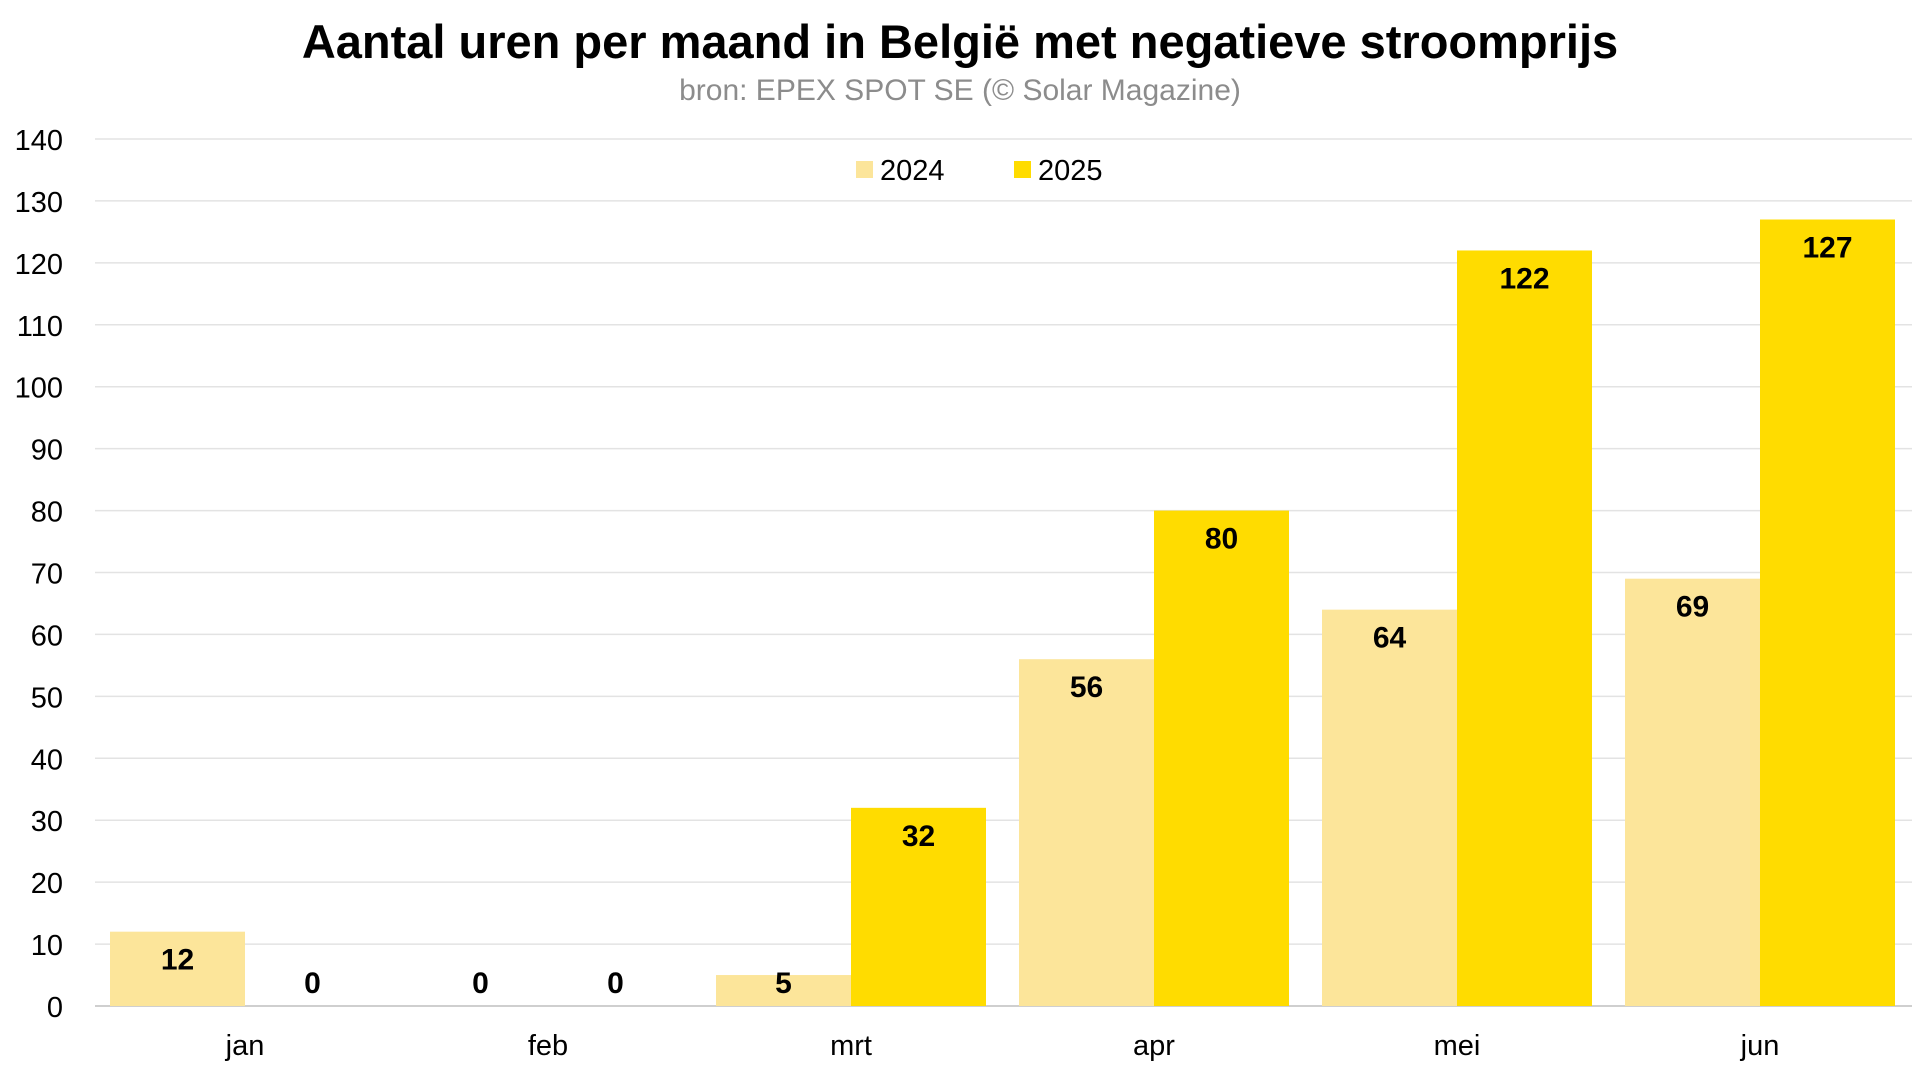 The image size is (1920, 1069). I want to click on legend-label: 2025, so click(1070, 171).